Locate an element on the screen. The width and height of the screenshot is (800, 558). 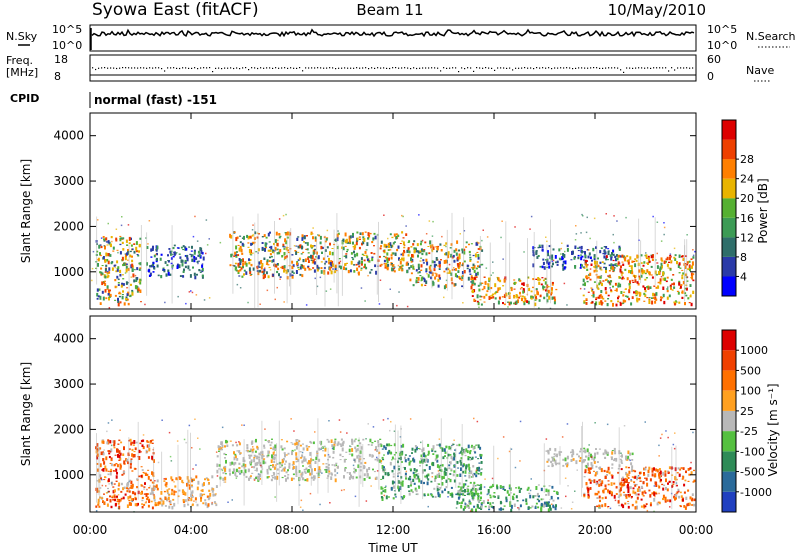
nave-label: Nave is located at coordinates (760, 70).